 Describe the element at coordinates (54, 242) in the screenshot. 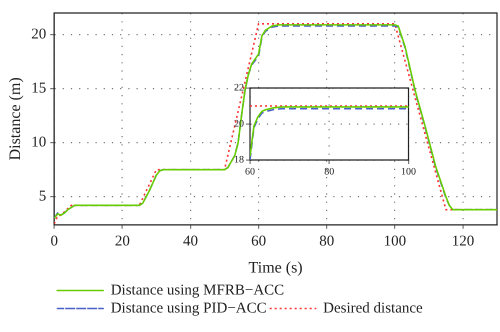

I see `x-tick-label: 0` at that location.